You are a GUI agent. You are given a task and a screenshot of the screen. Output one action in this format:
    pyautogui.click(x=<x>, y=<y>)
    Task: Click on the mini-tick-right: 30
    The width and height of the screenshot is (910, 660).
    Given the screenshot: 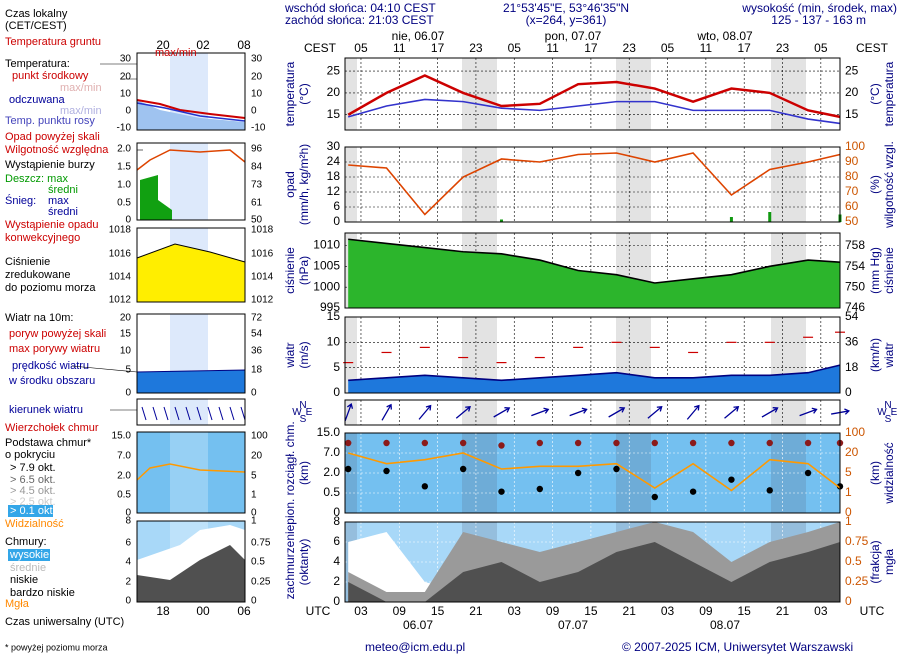 What is the action you would take?
    pyautogui.click(x=257, y=59)
    